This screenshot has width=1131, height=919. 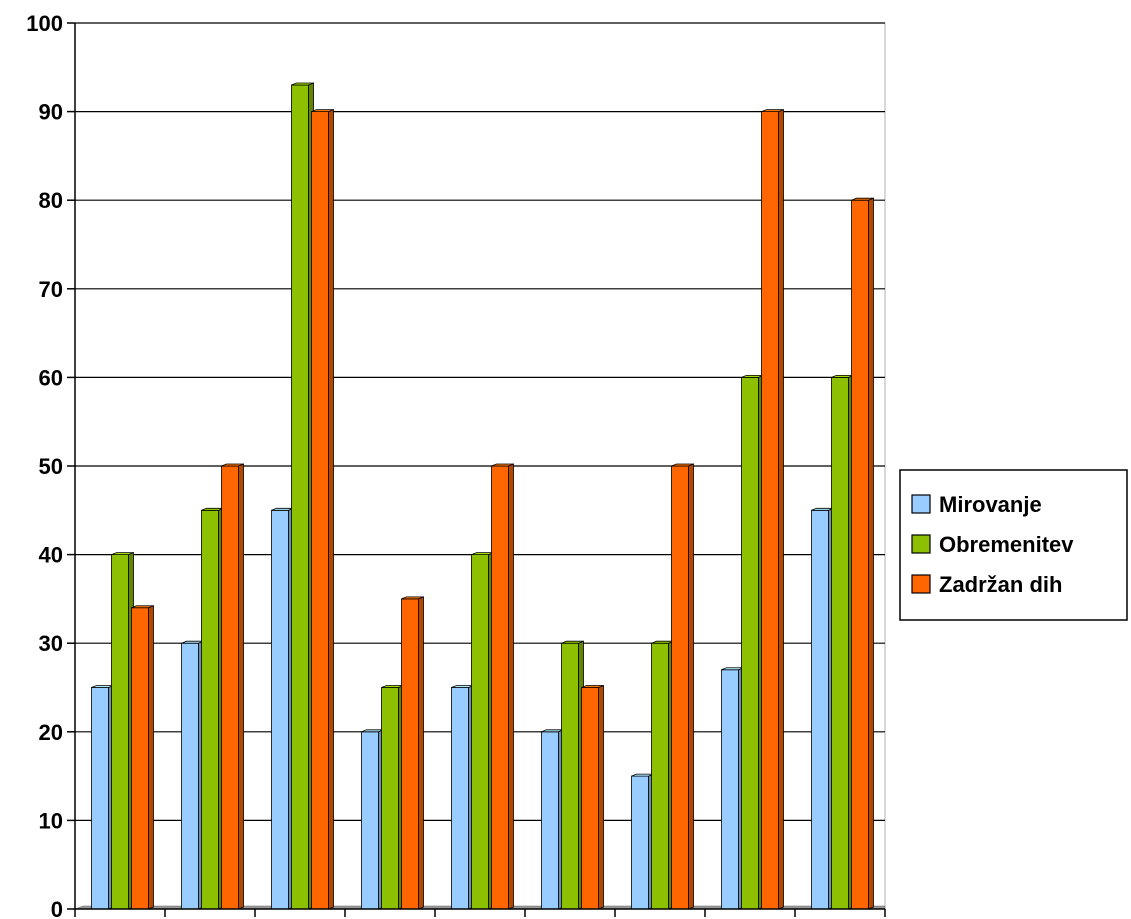 What do you see at coordinates (51, 377) in the screenshot?
I see `y-tick-label: 60` at bounding box center [51, 377].